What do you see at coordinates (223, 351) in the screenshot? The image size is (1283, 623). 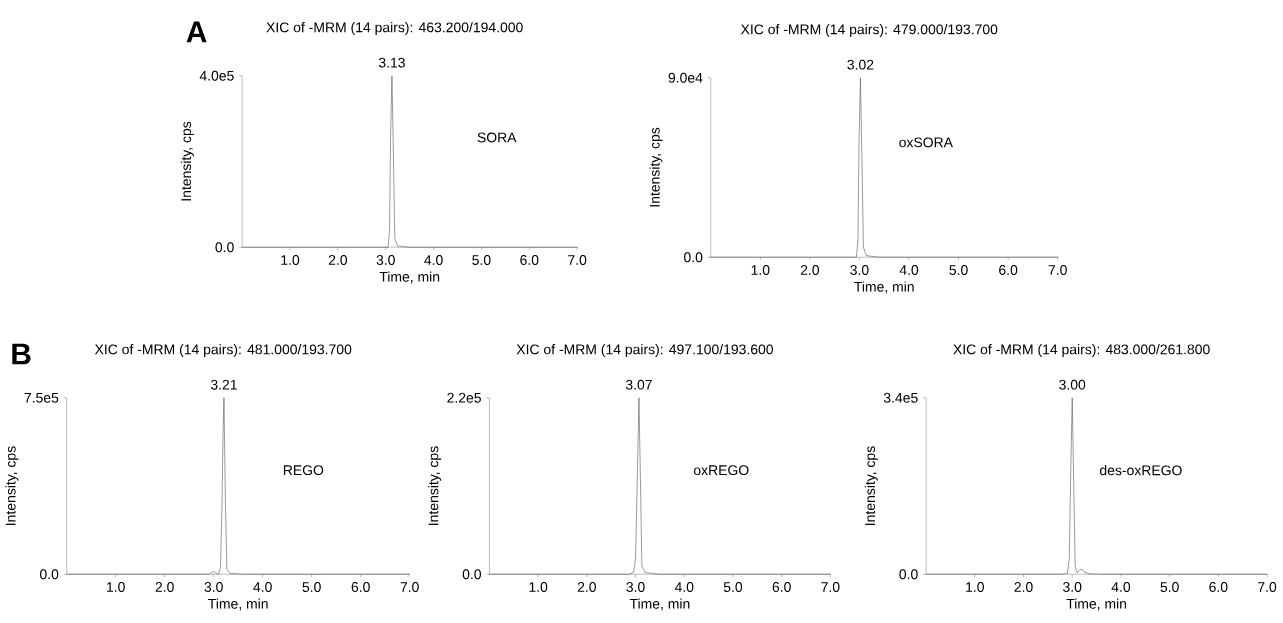 I see `chart-title: XIC of -MRM (14 pairs): 481.000/193.700` at bounding box center [223, 351].